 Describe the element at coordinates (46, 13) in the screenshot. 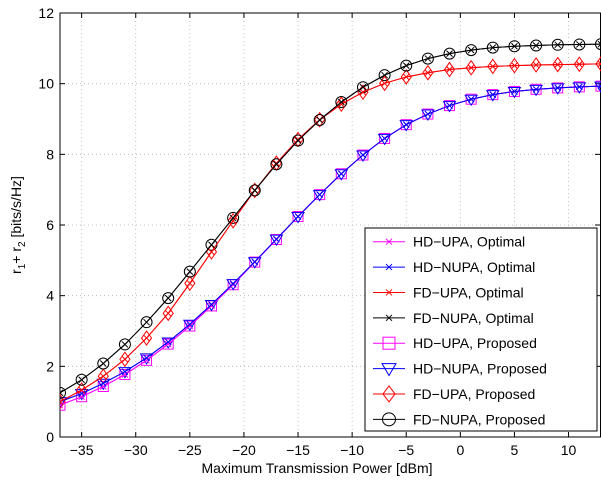

I see `y-tick-label: 12` at that location.